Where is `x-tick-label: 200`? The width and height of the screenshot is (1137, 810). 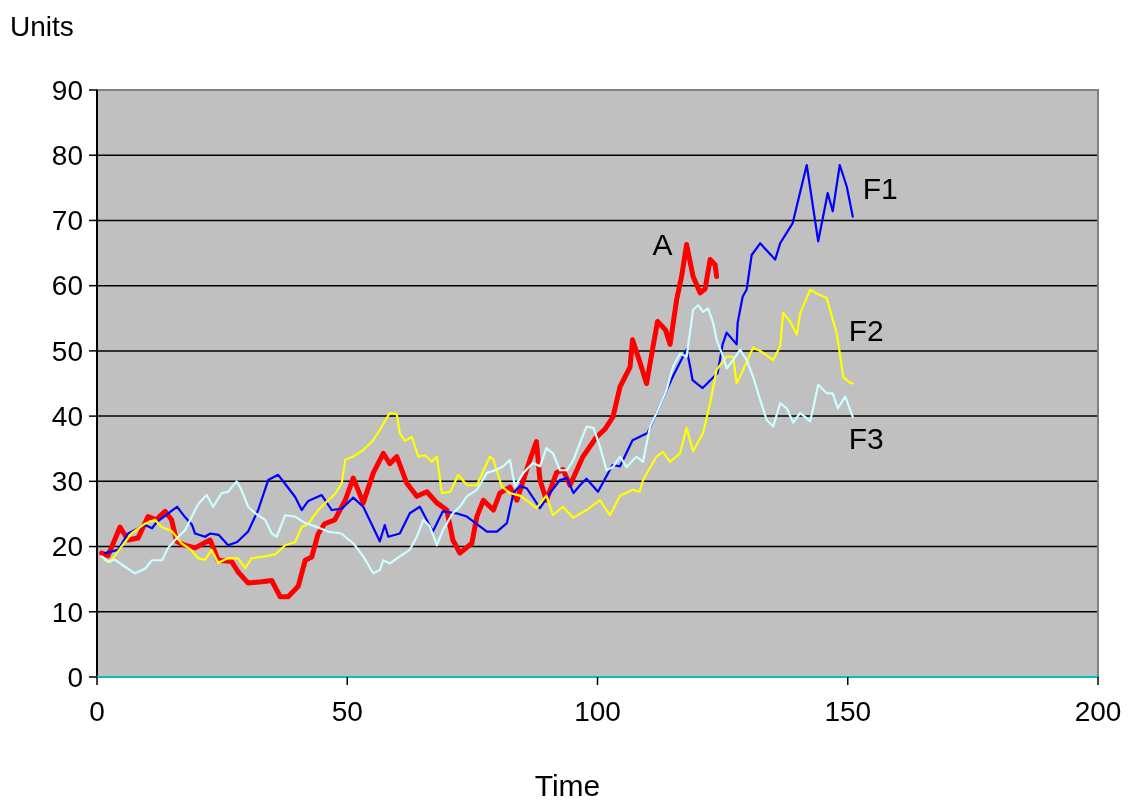 x-tick-label: 200 is located at coordinates (1098, 711).